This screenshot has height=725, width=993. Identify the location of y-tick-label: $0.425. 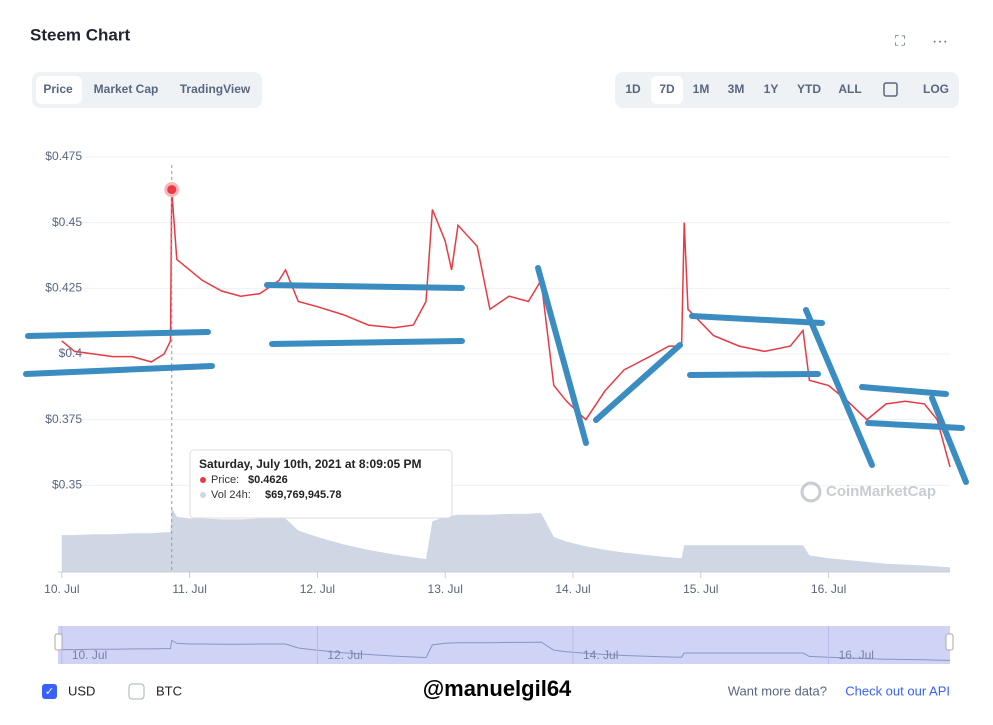
(63, 288).